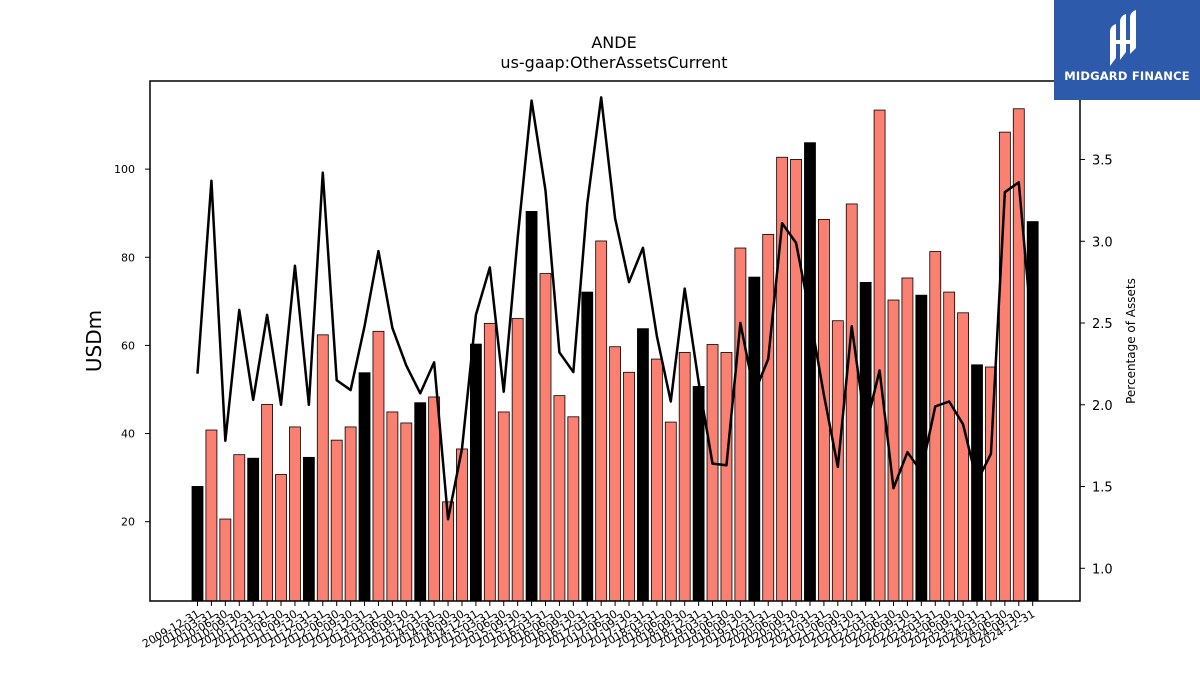  What do you see at coordinates (1131, 341) in the screenshot?
I see `y-axis-label-right: Percentage of Assets` at bounding box center [1131, 341].